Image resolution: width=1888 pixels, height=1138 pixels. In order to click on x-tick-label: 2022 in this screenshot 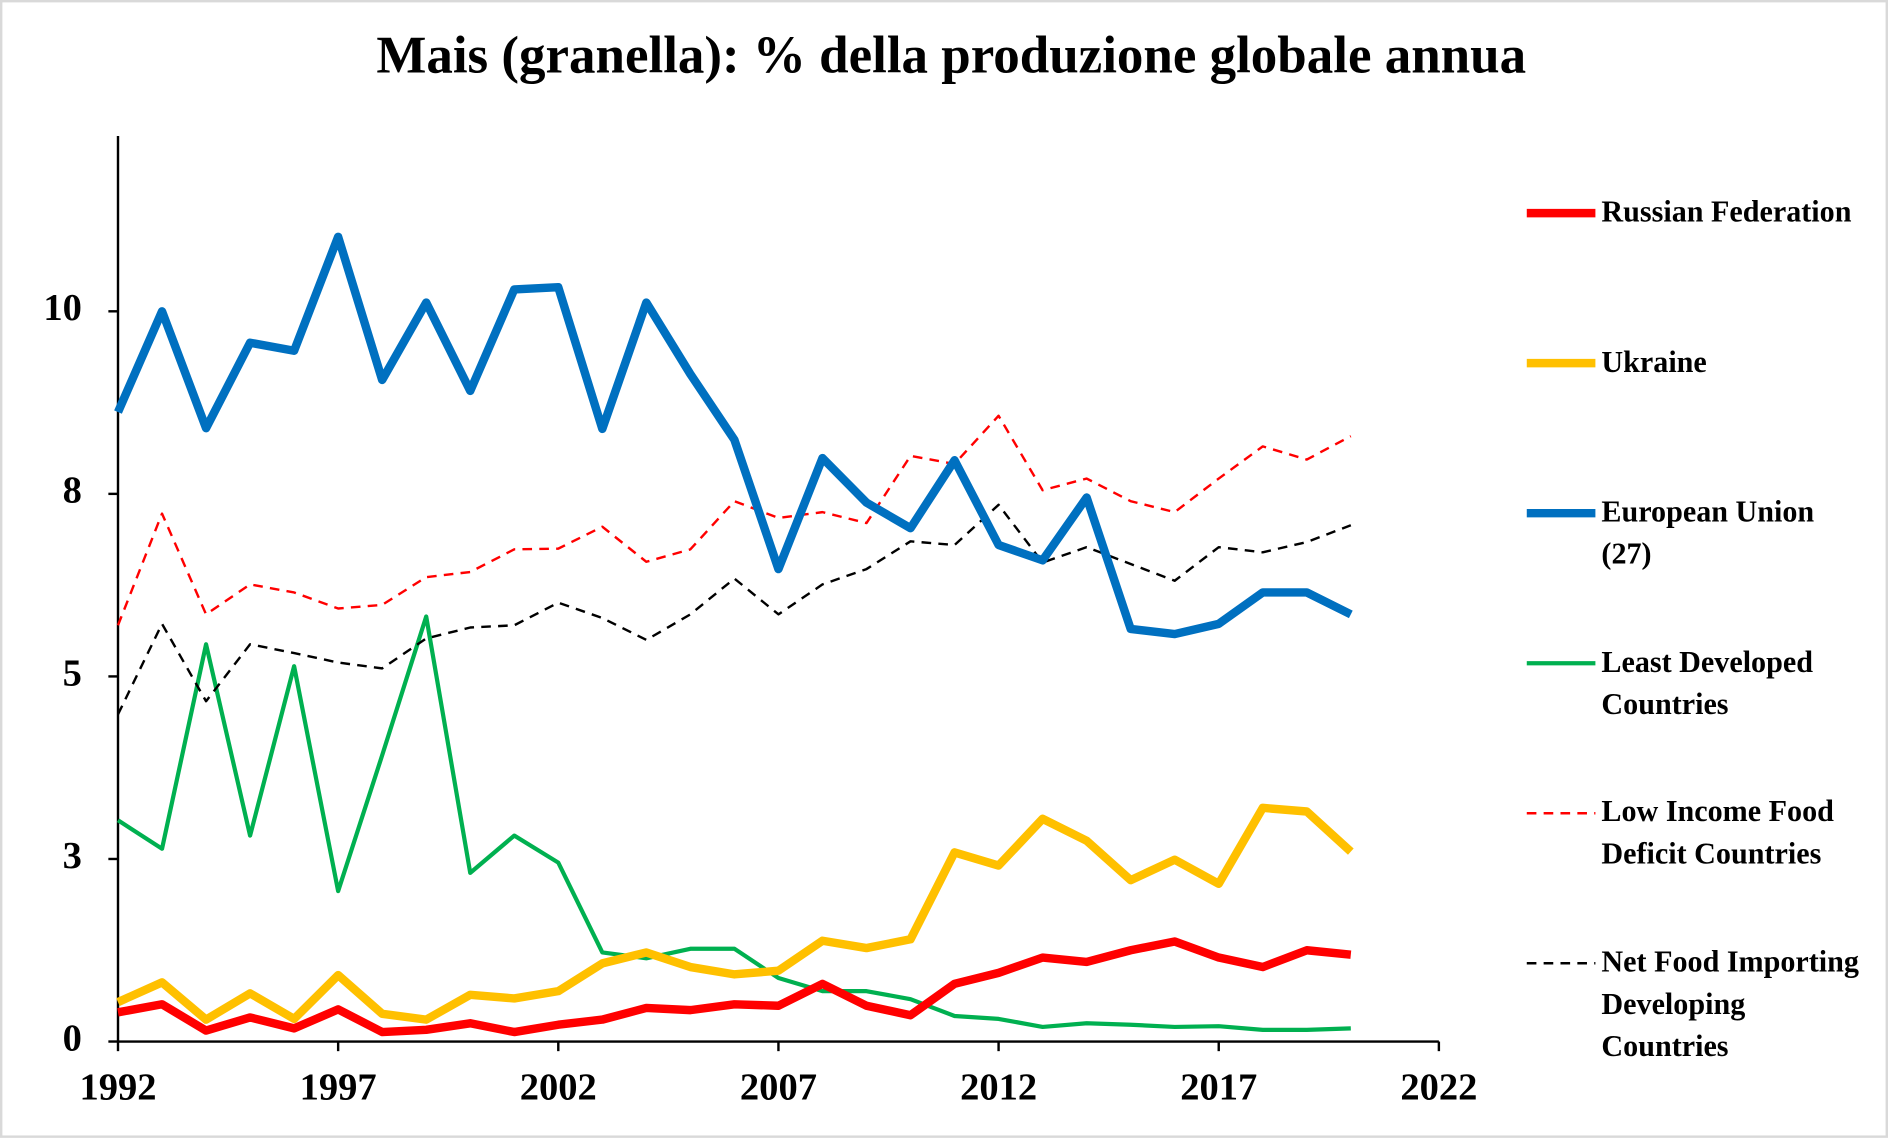, I will do `click(1438, 1087)`.